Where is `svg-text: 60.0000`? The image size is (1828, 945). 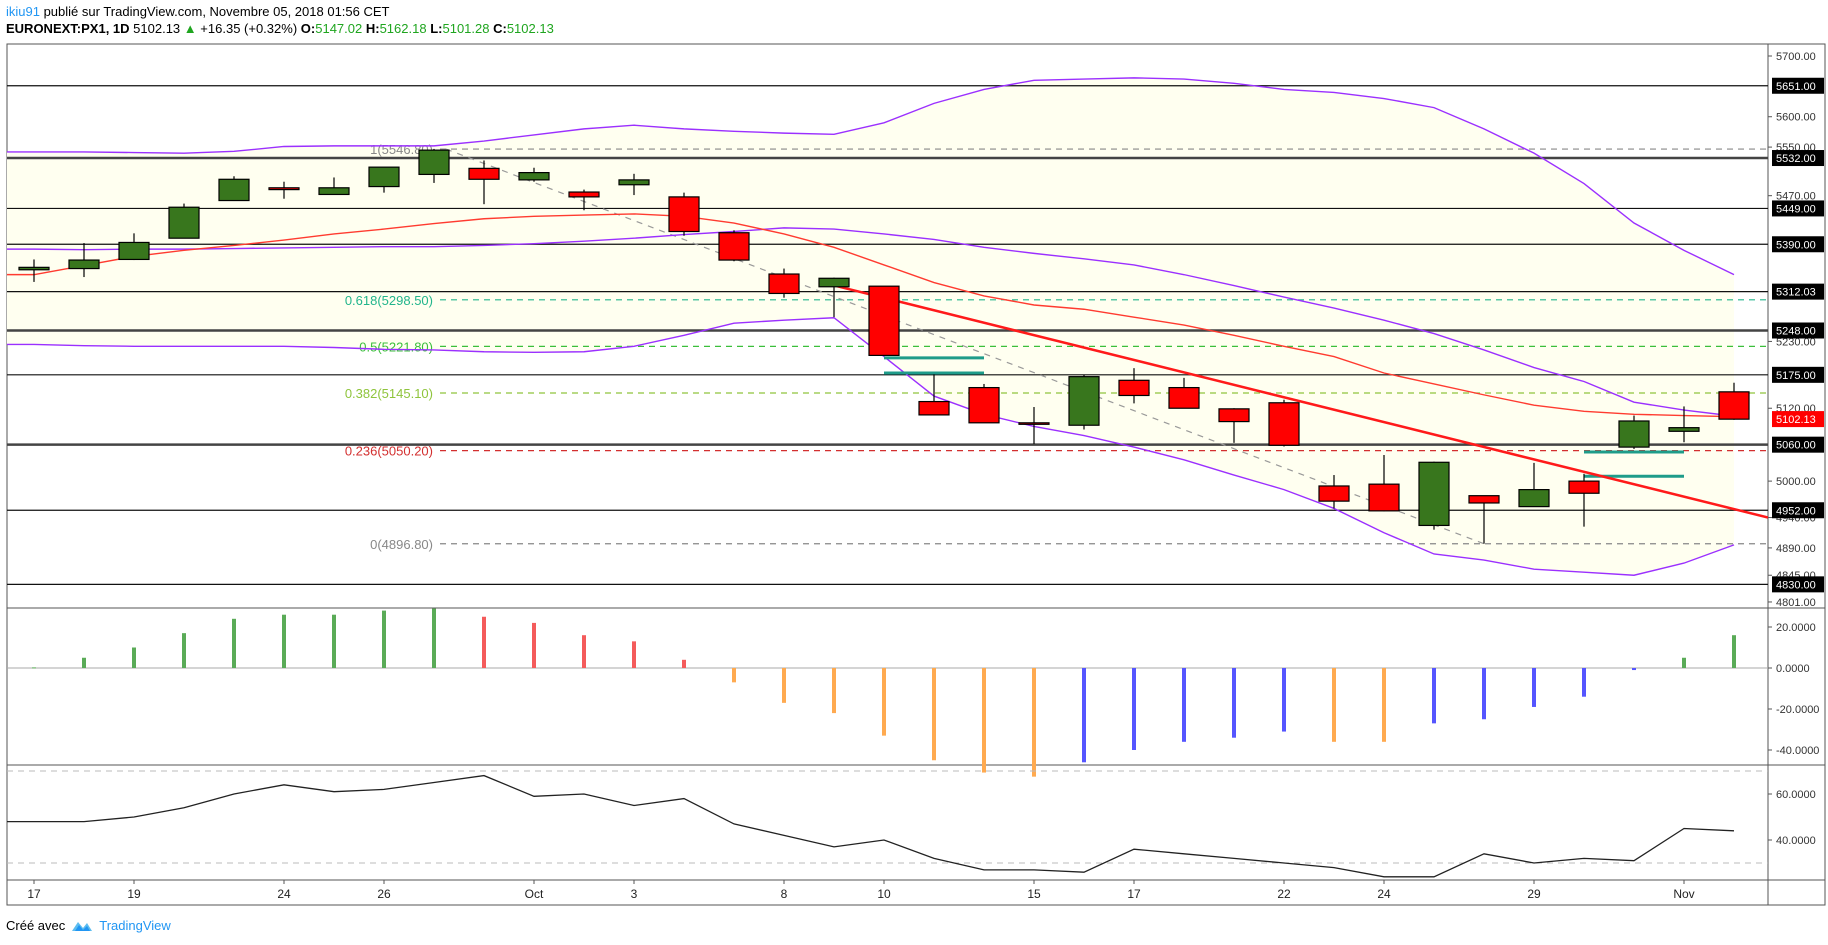 svg-text: 60.0000 is located at coordinates (1796, 795).